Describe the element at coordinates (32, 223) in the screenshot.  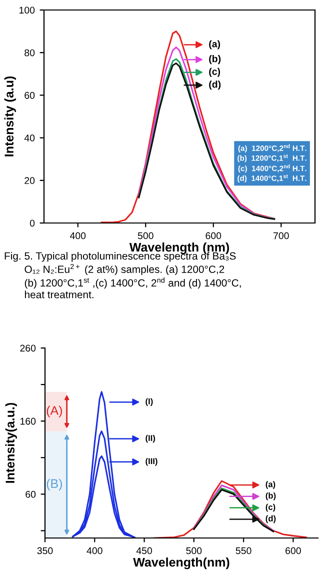
I see `y-tick-label: 0` at that location.